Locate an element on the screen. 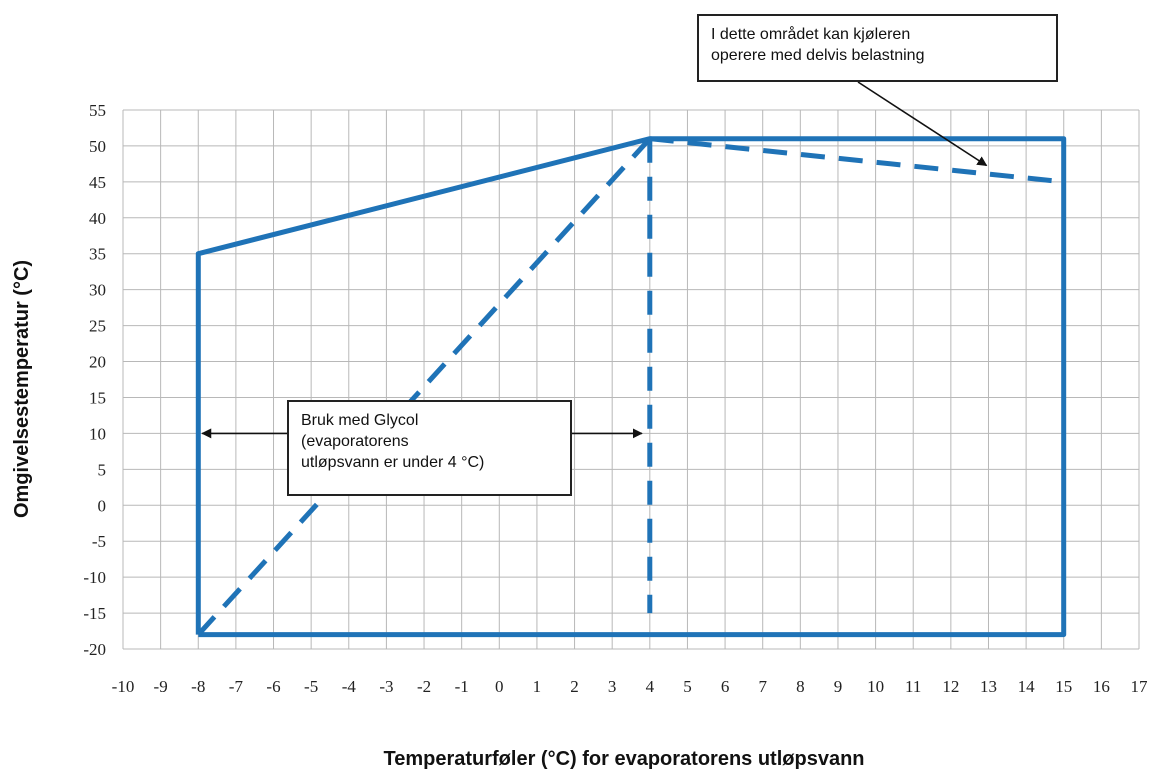  y-tick-label: -20 is located at coordinates (94, 649).